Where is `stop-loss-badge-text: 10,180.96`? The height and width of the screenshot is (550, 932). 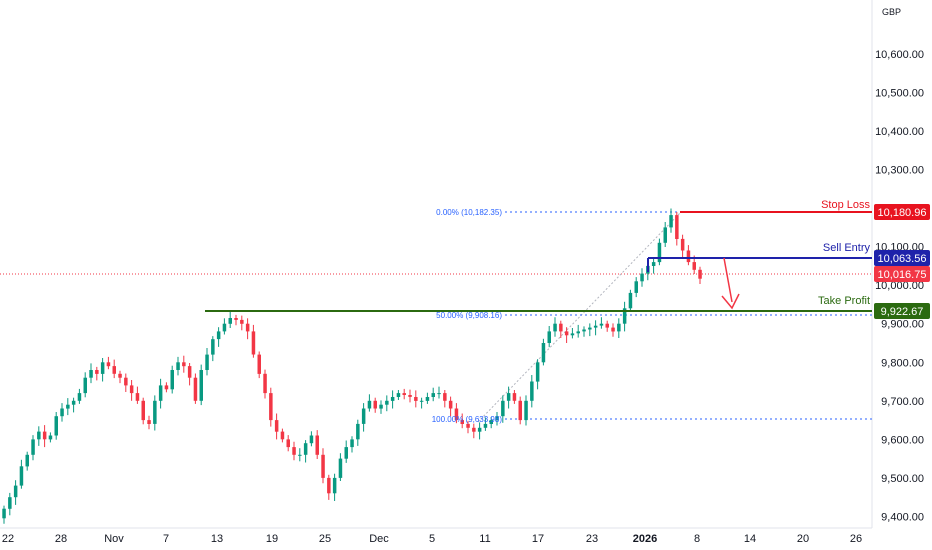
stop-loss-badge-text: 10,180.96 is located at coordinates (902, 213).